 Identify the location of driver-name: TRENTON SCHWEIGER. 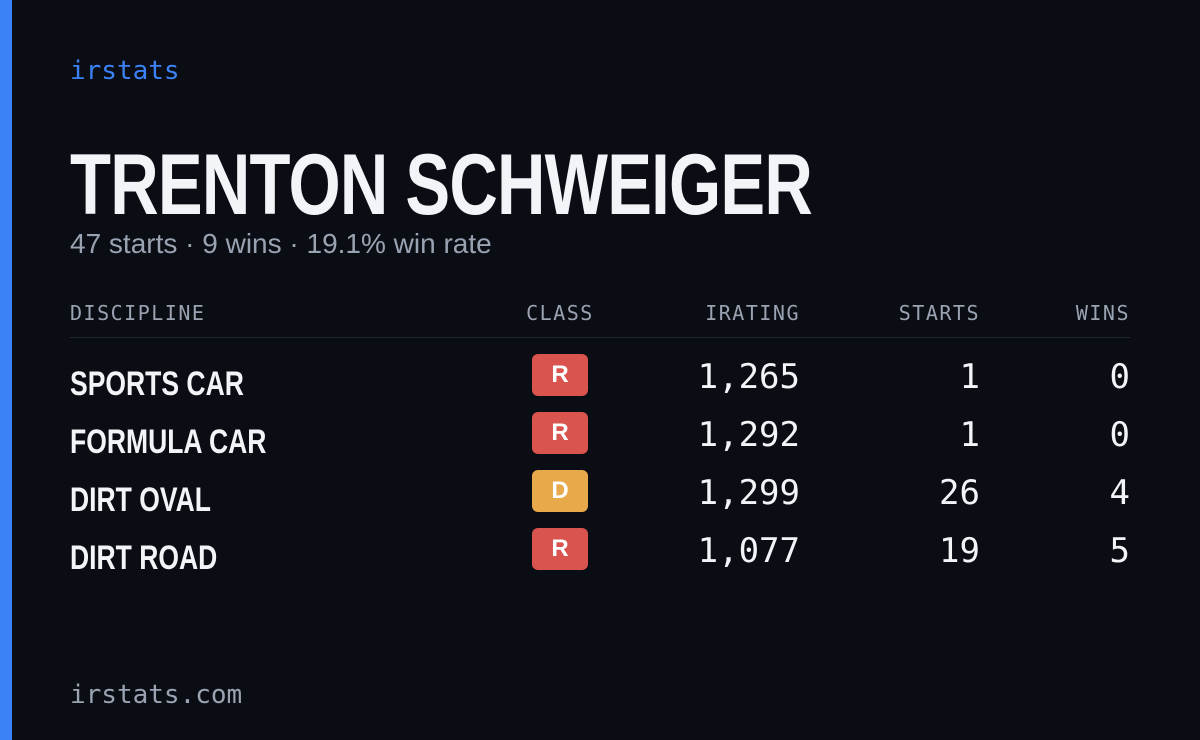
(441, 185).